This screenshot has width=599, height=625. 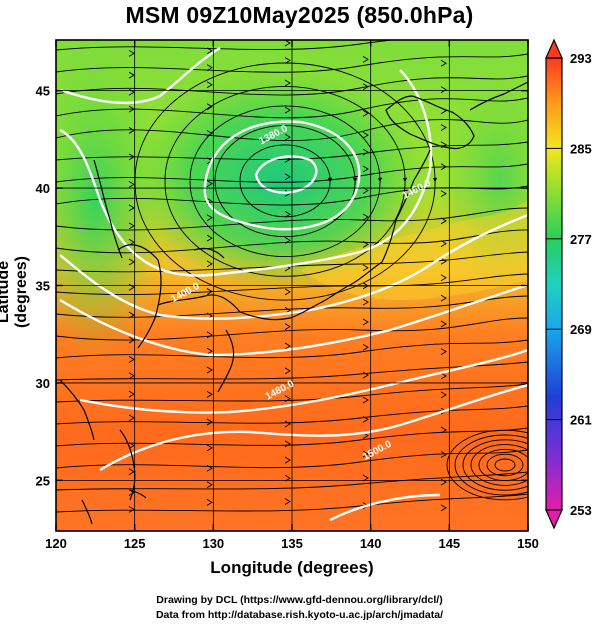 What do you see at coordinates (43, 383) in the screenshot?
I see `y-tick-label: 30` at bounding box center [43, 383].